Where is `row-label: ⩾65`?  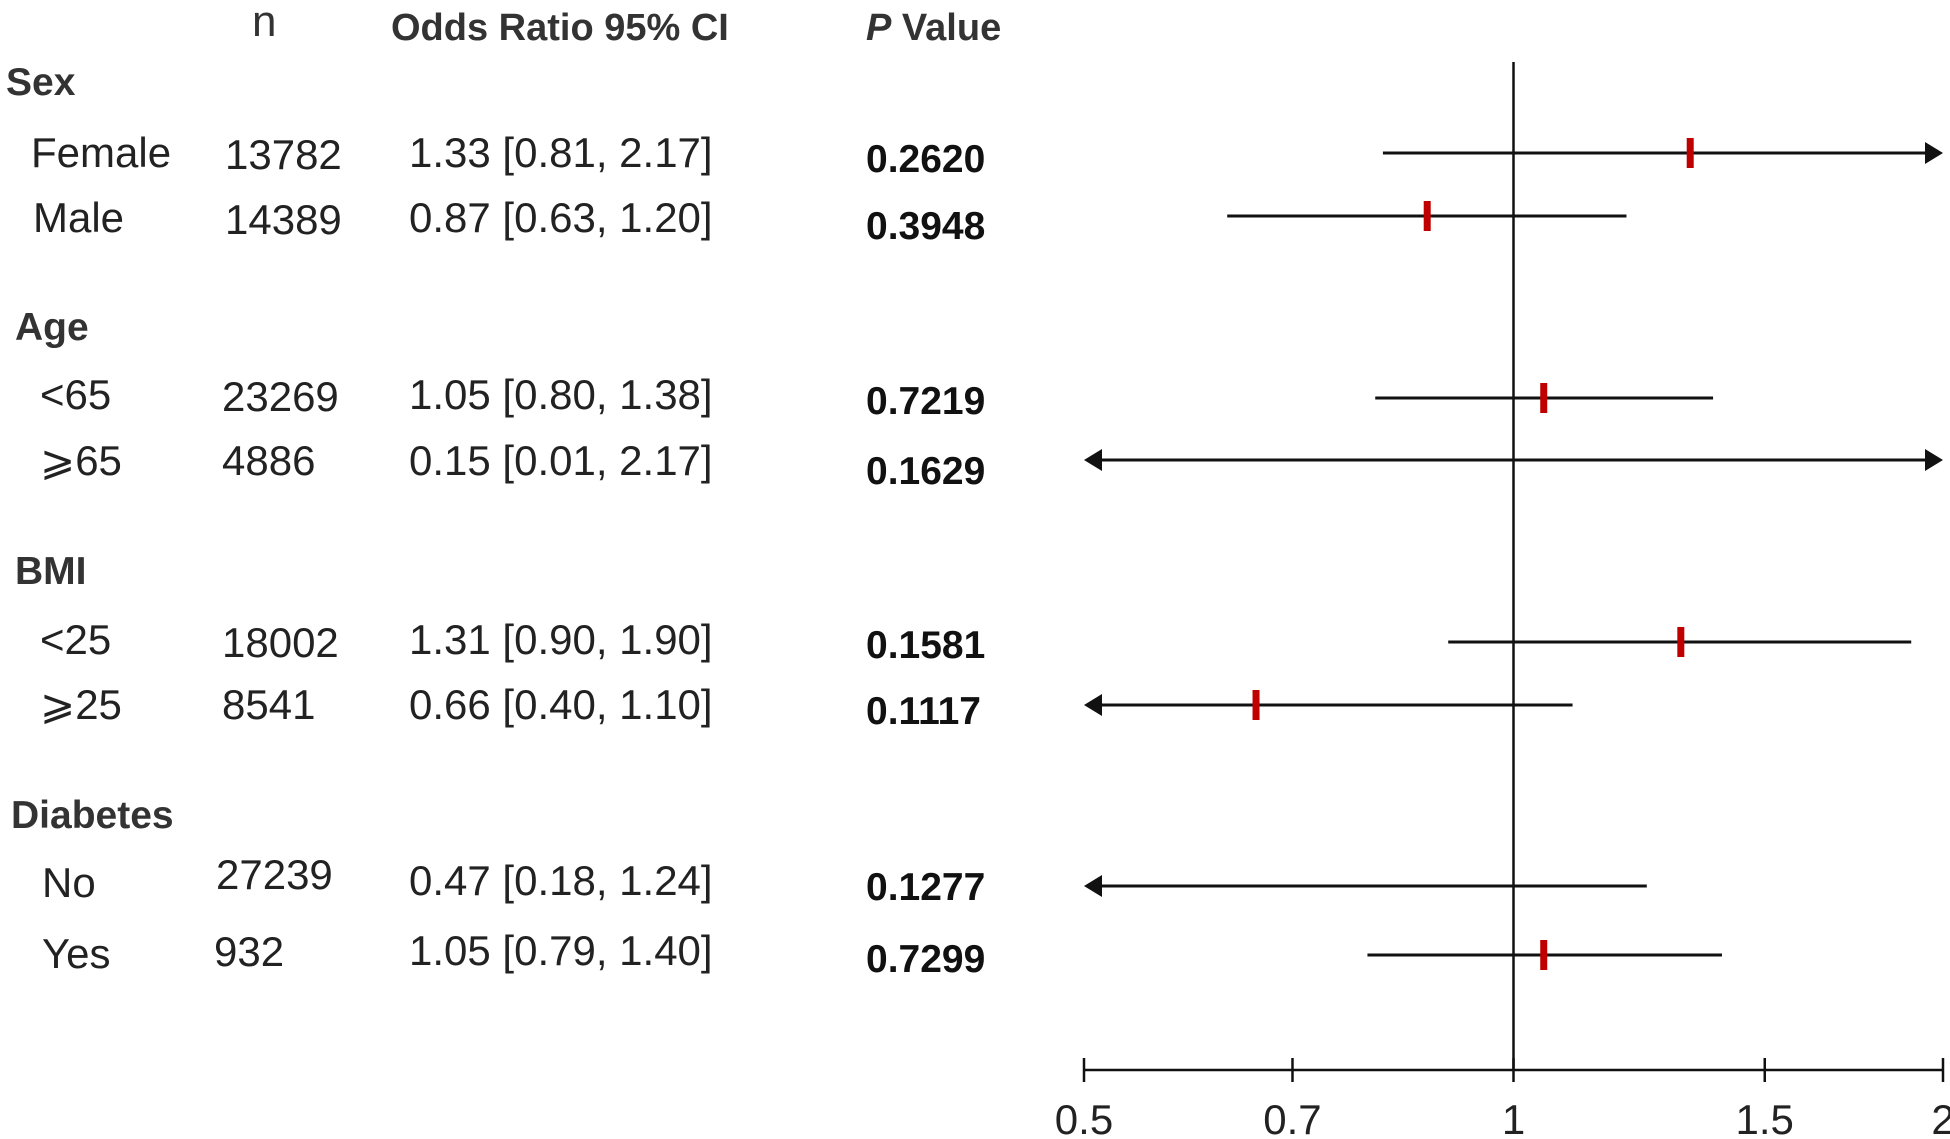 row-label: ⩾65 is located at coordinates (81, 460).